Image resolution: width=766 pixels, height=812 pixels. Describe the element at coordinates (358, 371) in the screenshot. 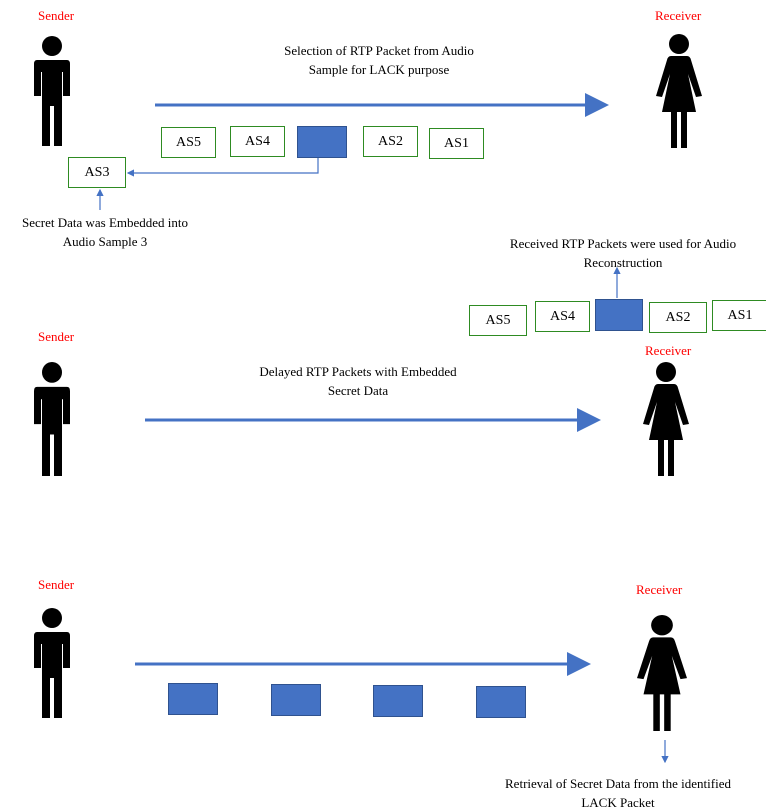

I see `scene2-caption-line1: Delayed RTP Packets with Embedded` at that location.